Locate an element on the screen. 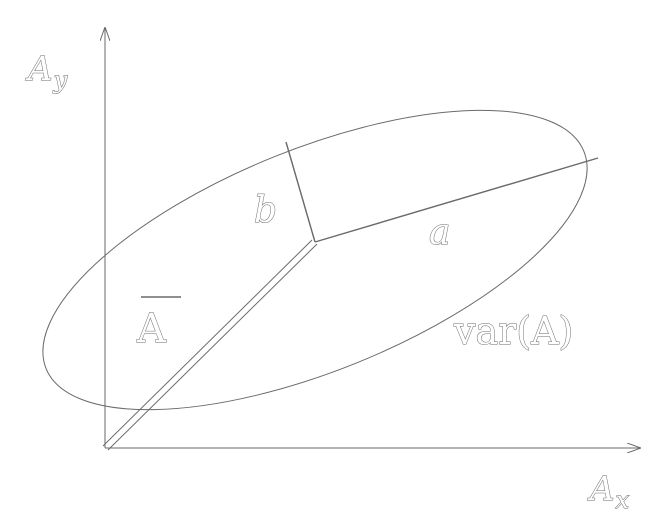  semi-major-axis-line is located at coordinates (456, 200).